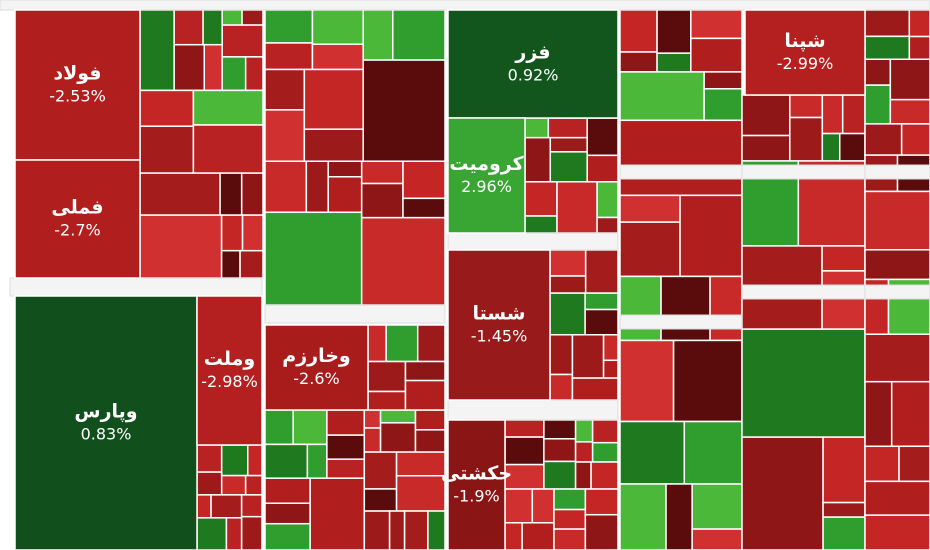 This screenshot has width=930, height=550. What do you see at coordinates (316, 378) in the screenshot?
I see `tile-change: -2.6%` at bounding box center [316, 378].